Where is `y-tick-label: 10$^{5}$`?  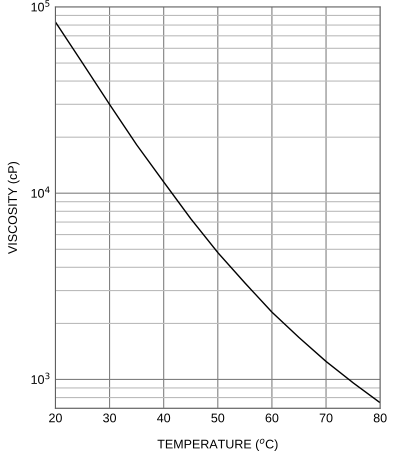 y-tick-label: 10$^{5}$ is located at coordinates (41, 6).